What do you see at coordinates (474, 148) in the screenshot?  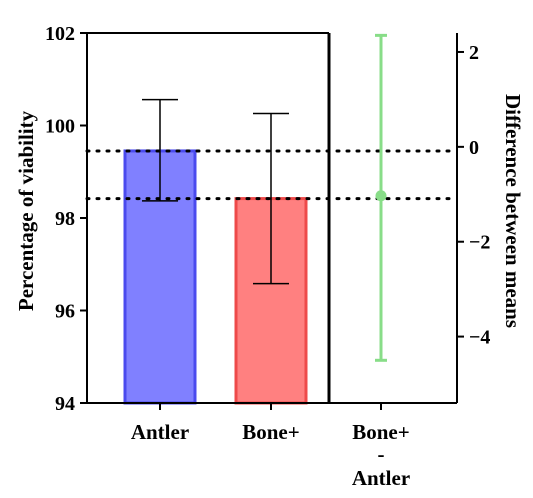 I see `right-tick-label-0: 0` at bounding box center [474, 148].